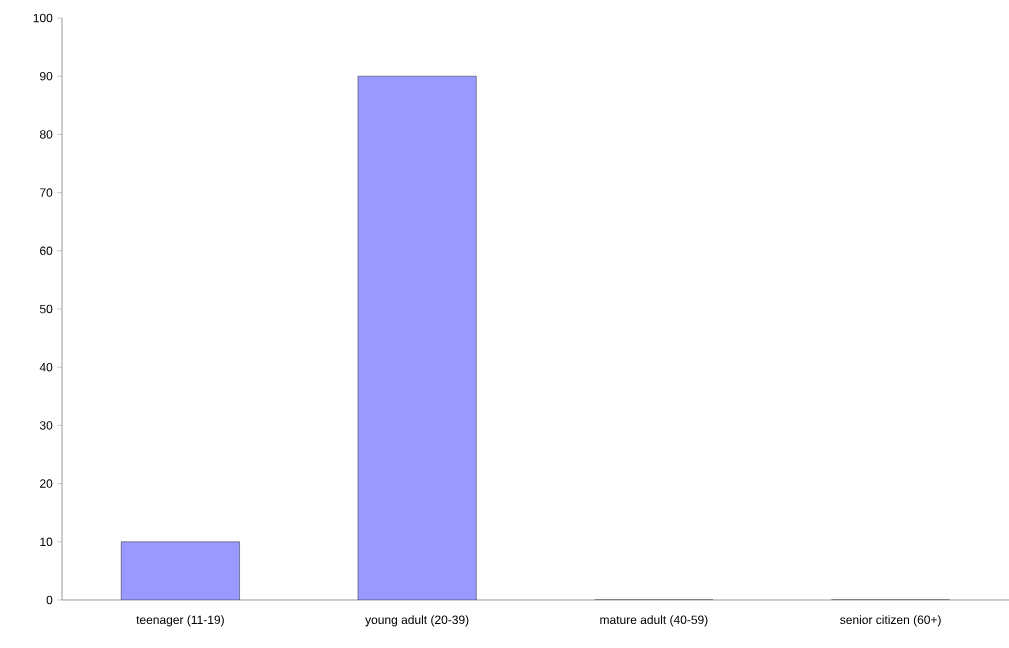 The height and width of the screenshot is (648, 1009). I want to click on y-tick-label: 90, so click(46, 76).